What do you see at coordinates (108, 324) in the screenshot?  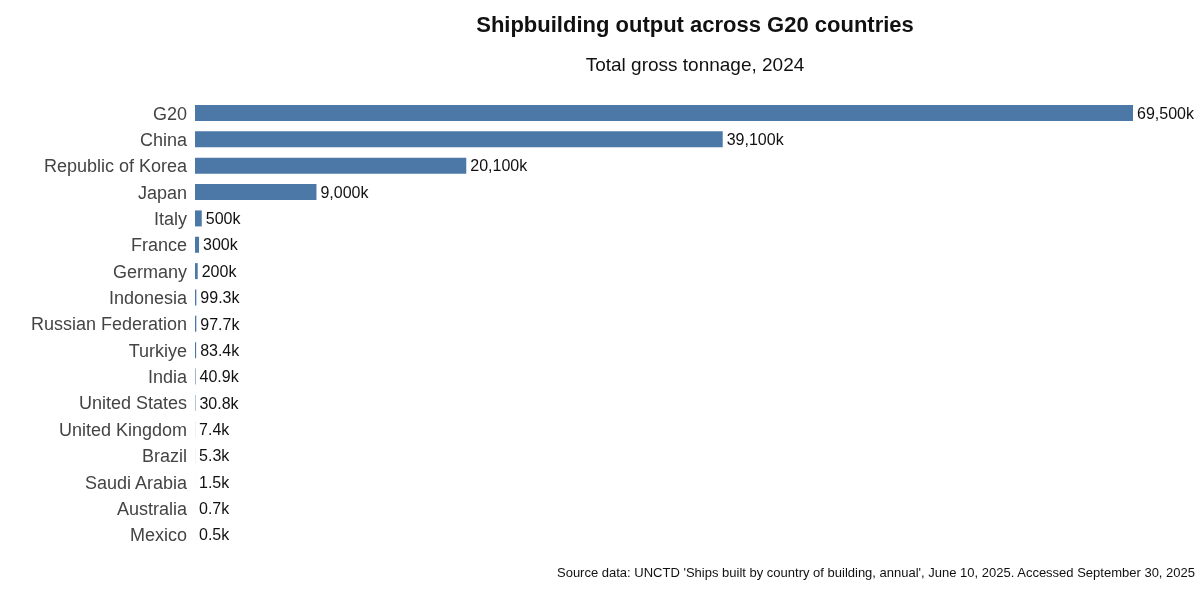 I see `y-tick-label: Russian Federation` at bounding box center [108, 324].